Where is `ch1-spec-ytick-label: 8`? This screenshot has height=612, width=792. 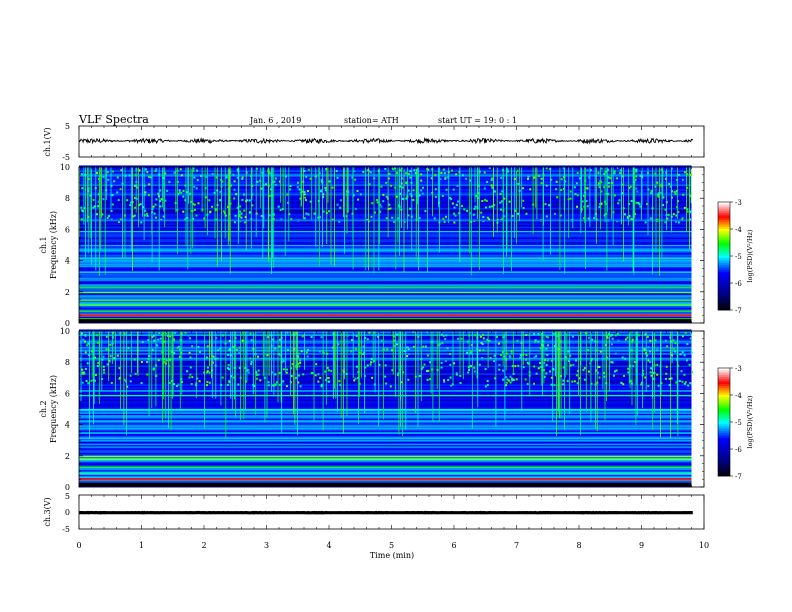
ch1-spec-ytick-label: 8 is located at coordinates (67, 198).